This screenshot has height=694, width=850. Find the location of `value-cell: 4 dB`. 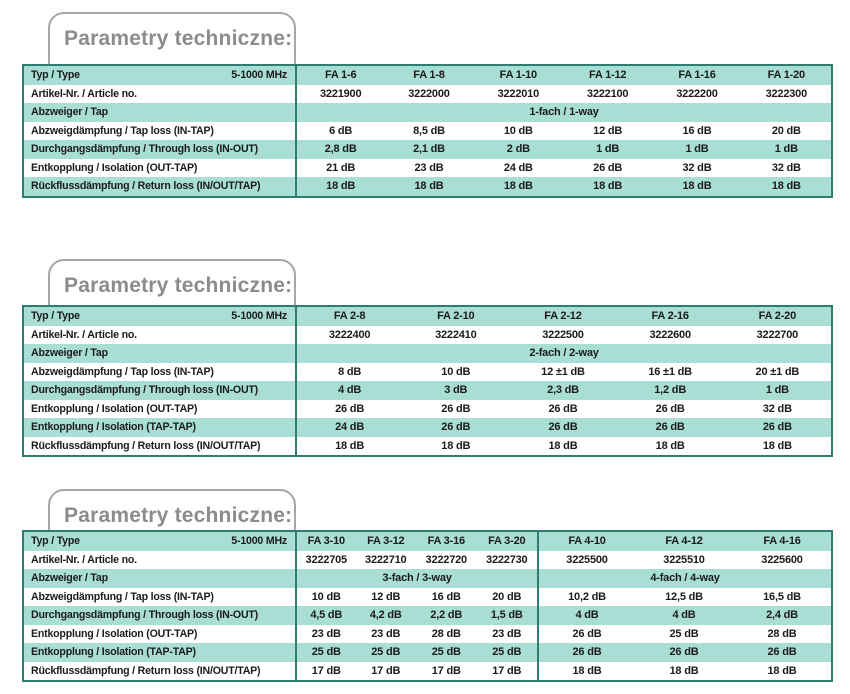

value-cell: 4 dB is located at coordinates (348, 390).